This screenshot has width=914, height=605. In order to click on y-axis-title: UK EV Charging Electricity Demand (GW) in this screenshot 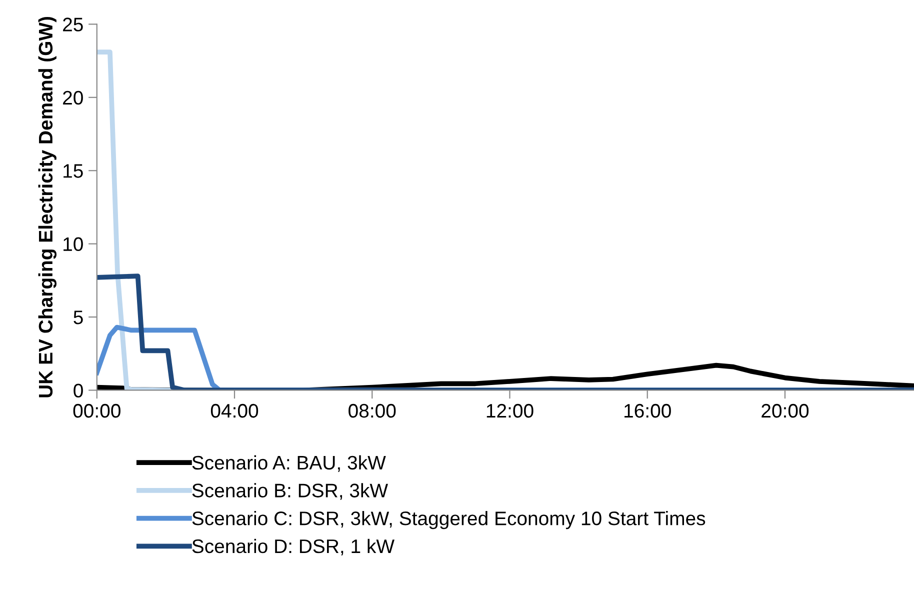, I will do `click(47, 207)`.